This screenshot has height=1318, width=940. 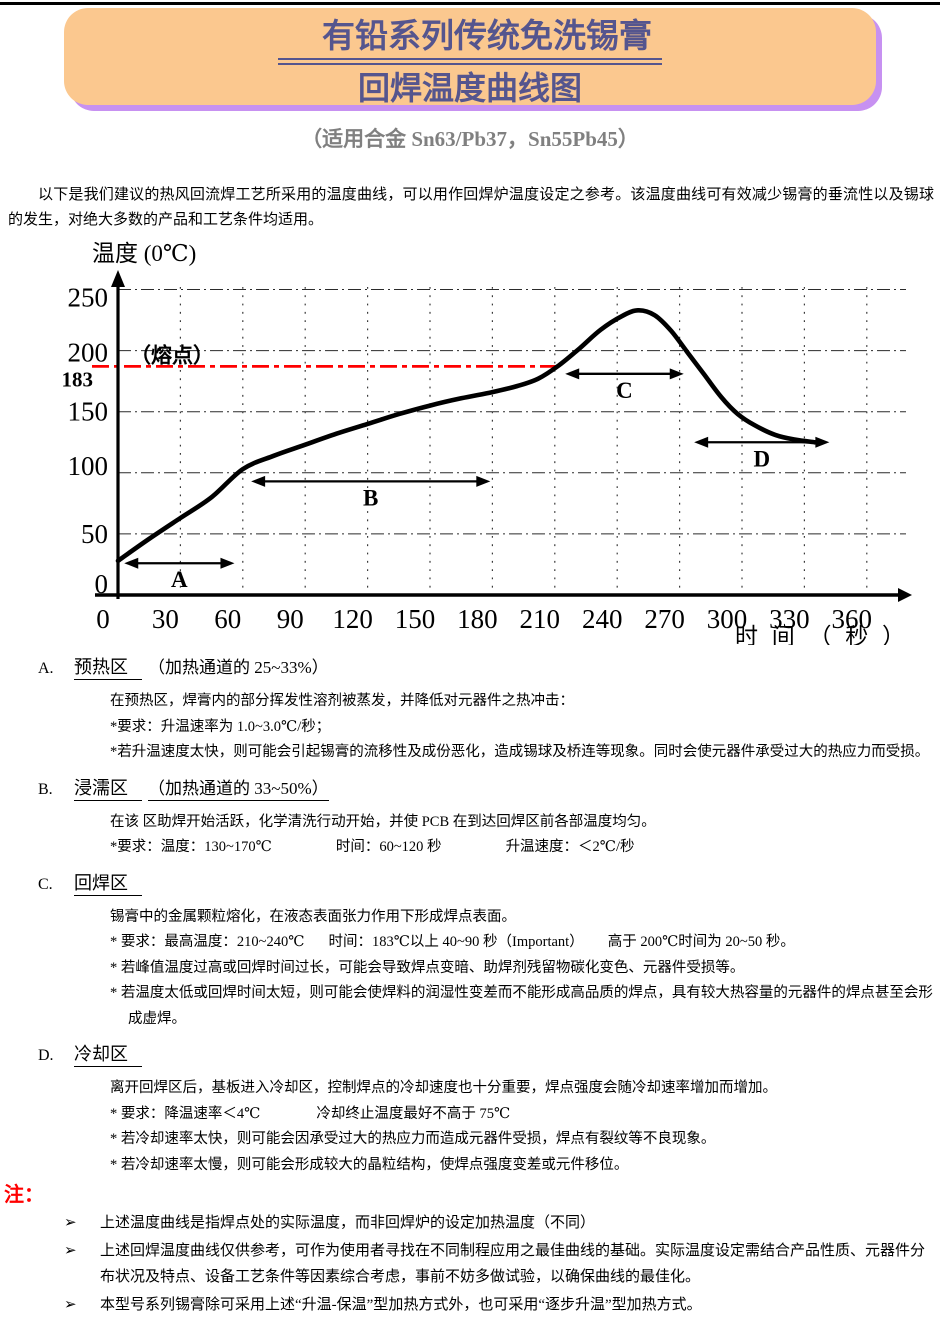 What do you see at coordinates (108, 1055) in the screenshot?
I see `section-title: 冷却区` at bounding box center [108, 1055].